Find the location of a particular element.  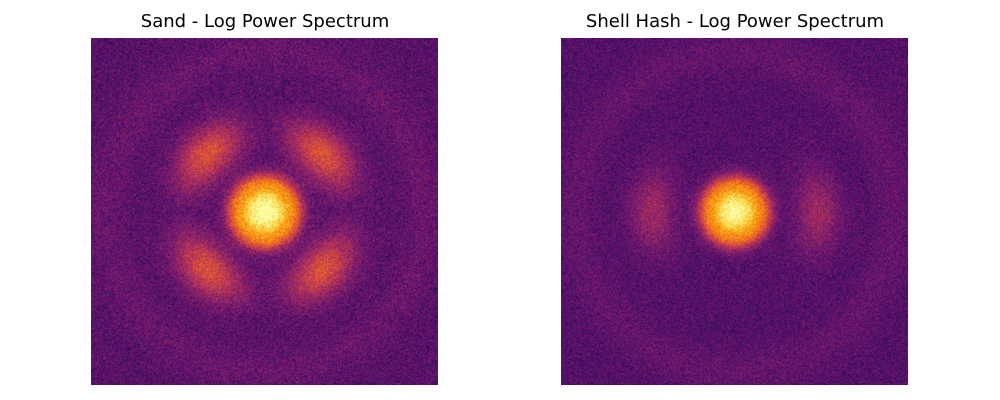

shell-hash-spectrum-title: Shell Hash - Log Power Spectrum is located at coordinates (735, 21).